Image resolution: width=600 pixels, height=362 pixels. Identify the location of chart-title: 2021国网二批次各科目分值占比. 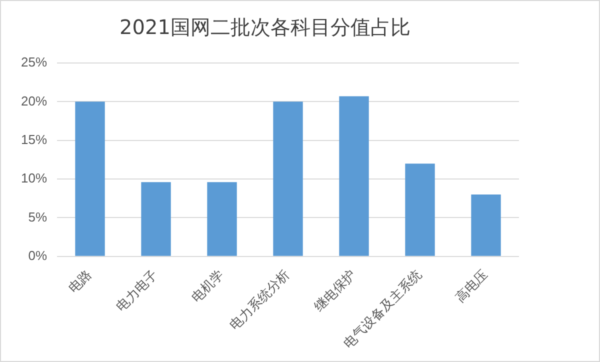
(265, 27).